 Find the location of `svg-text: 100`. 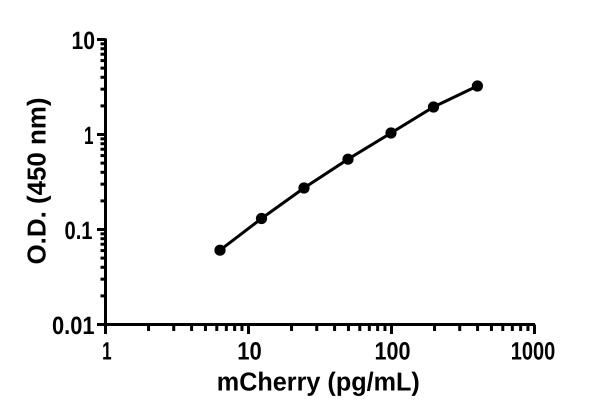

svg-text: 100 is located at coordinates (393, 352).